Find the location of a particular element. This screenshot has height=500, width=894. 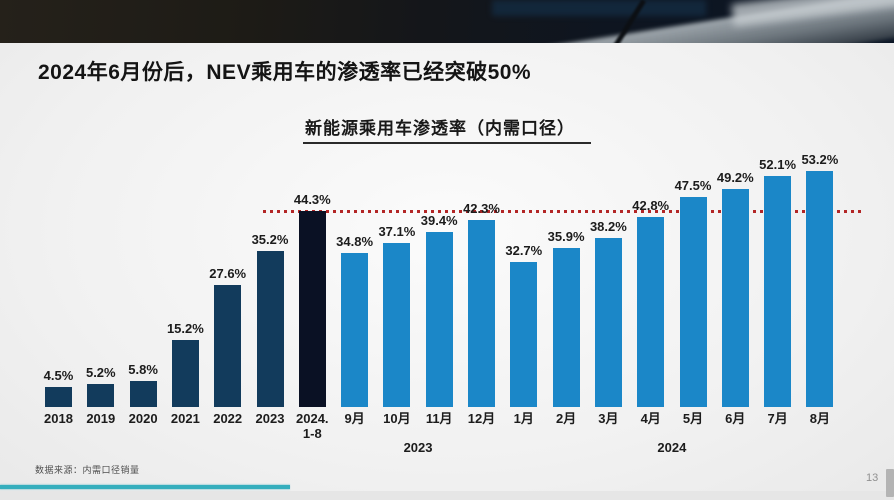

x-axis-label: 8月 is located at coordinates (819, 418).